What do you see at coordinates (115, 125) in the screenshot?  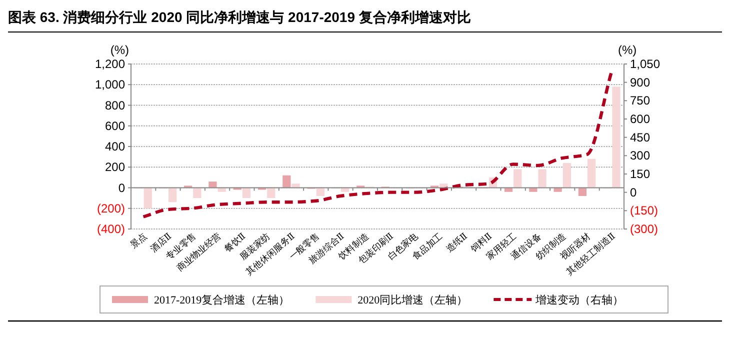 I see `y-tick-label: 600` at bounding box center [115, 125].